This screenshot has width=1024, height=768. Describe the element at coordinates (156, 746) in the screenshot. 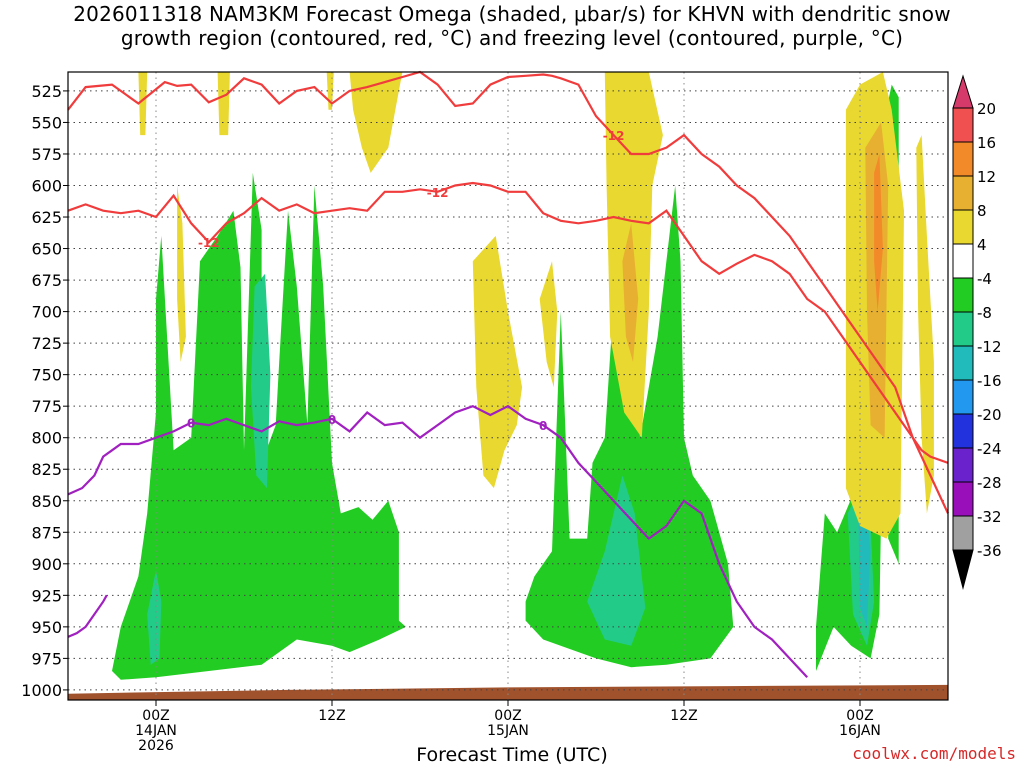

I see `xtick-label-0-2: 2026` at that location.